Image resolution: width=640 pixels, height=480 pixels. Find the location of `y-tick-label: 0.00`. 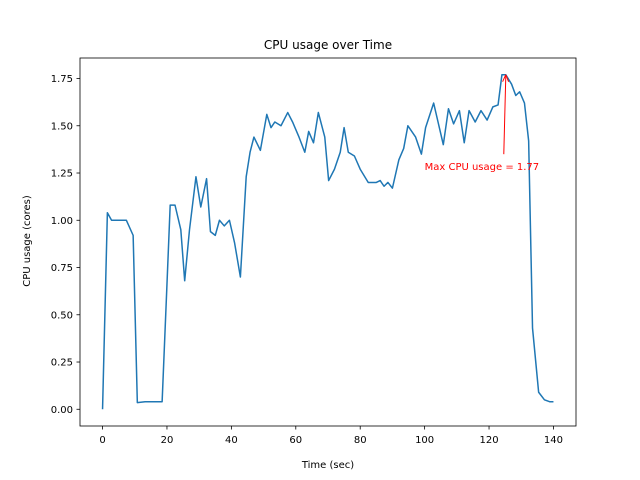

y-tick-label: 0.00 is located at coordinates (62, 410).